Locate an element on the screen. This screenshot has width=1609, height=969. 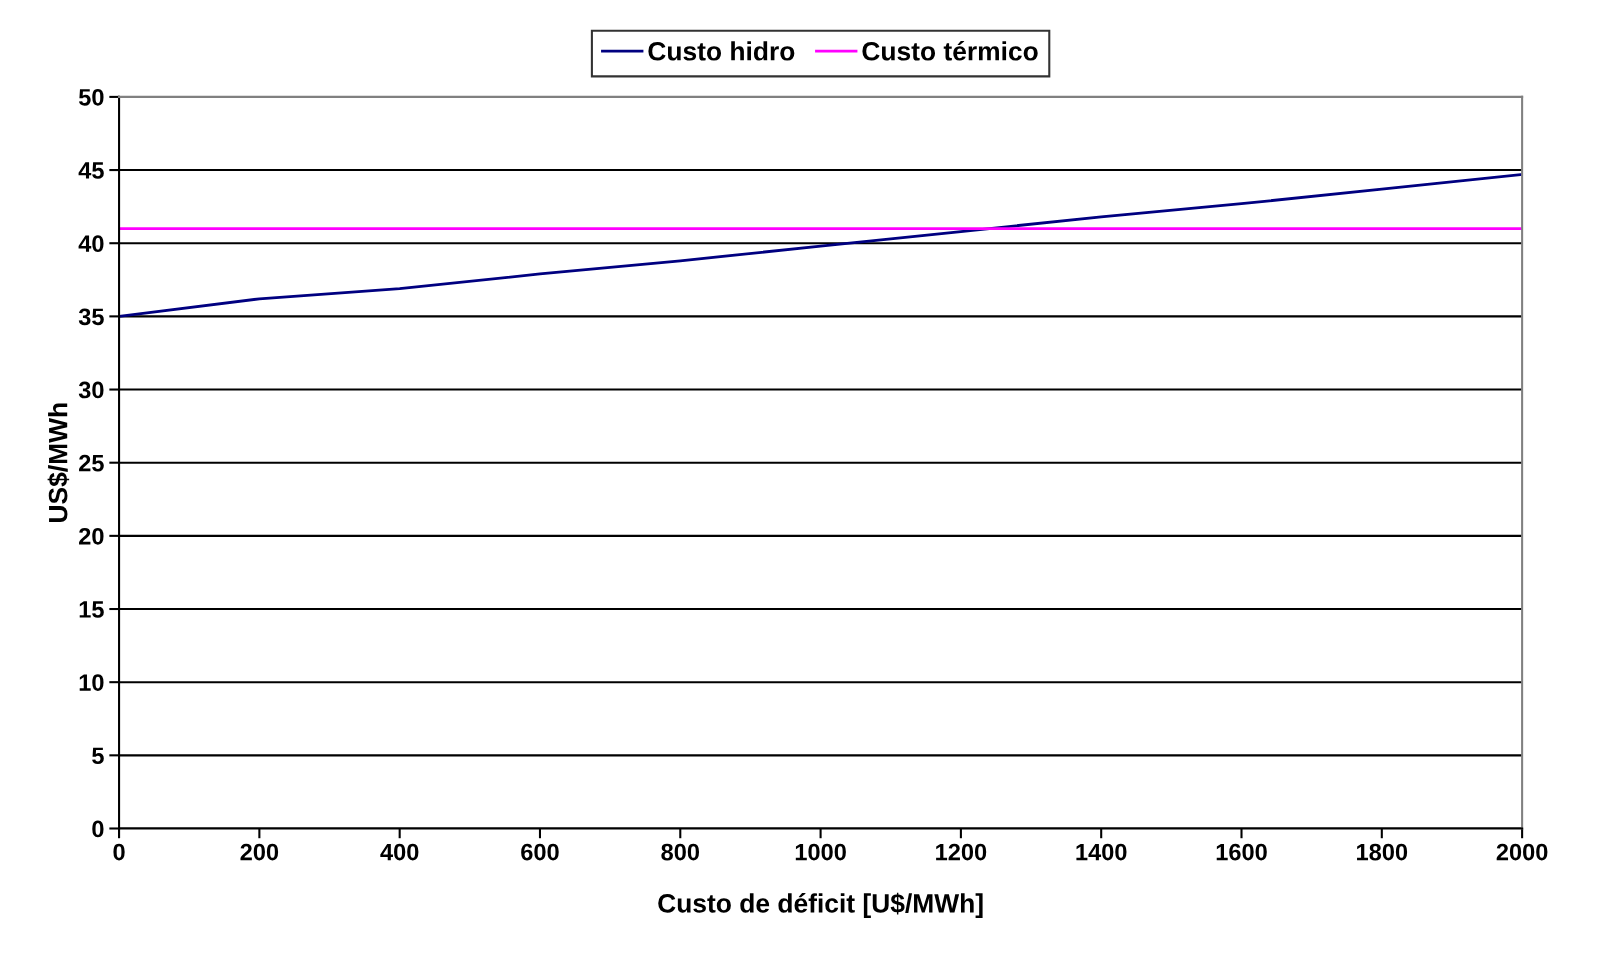
x-tick-label: 1600 is located at coordinates (1241, 852).